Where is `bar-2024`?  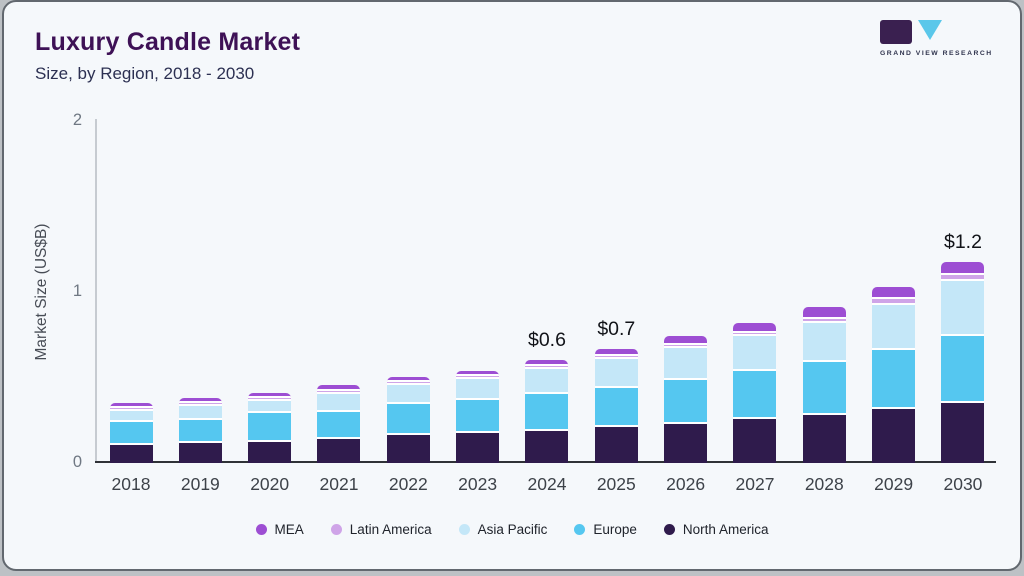 bar-2024 is located at coordinates (547, 411).